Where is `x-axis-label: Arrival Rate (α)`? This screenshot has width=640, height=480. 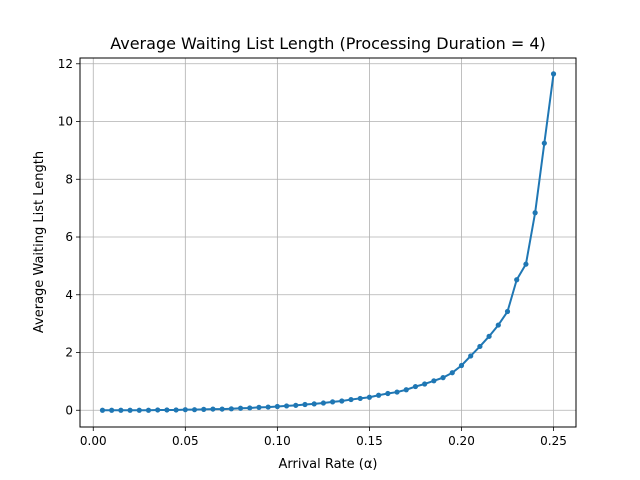
x-axis-label: Arrival Rate (α) is located at coordinates (327, 464).